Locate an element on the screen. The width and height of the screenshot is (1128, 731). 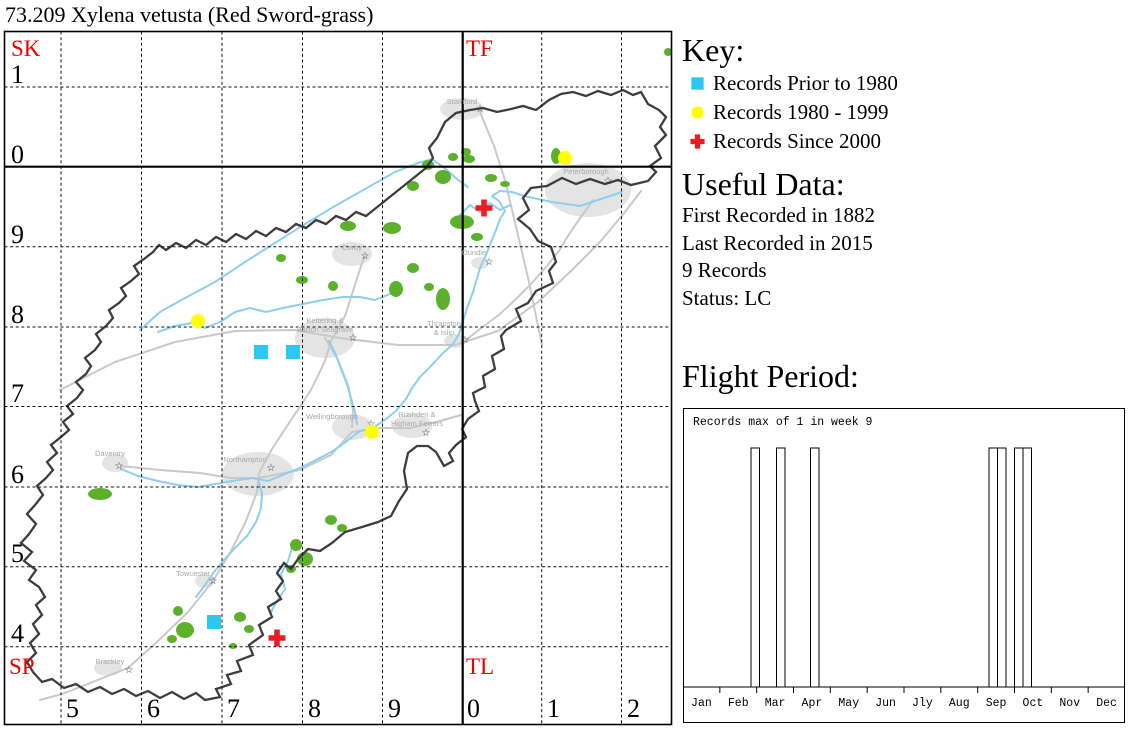
legend-label: Records 1980 - 1999 is located at coordinates (801, 111).